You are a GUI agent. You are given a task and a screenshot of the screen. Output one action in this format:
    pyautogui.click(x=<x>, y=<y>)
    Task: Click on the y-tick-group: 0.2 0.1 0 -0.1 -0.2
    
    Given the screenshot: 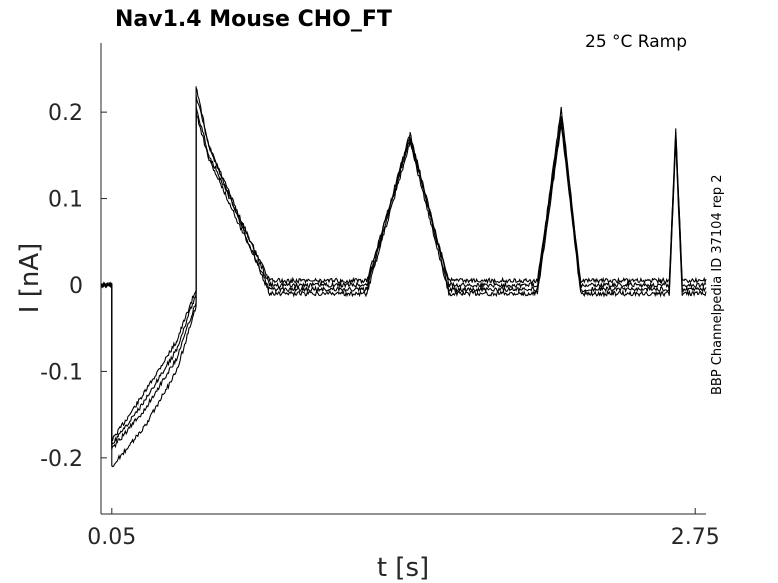 What is the action you would take?
    pyautogui.click(x=73, y=286)
    